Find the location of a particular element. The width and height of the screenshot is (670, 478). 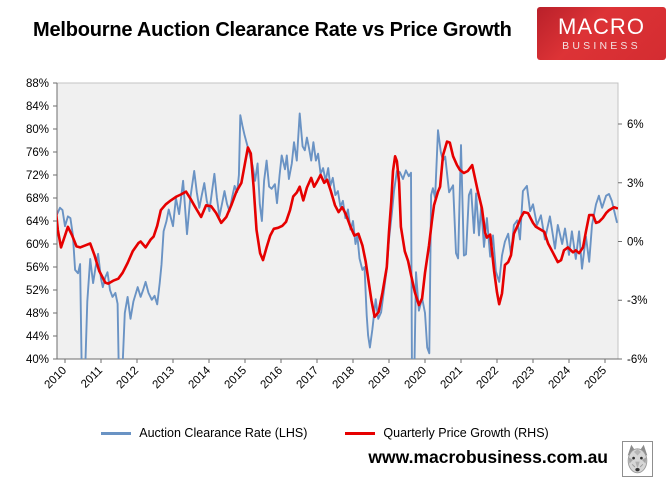

x-axis-tick-label: 2013 is located at coordinates (164, 378).